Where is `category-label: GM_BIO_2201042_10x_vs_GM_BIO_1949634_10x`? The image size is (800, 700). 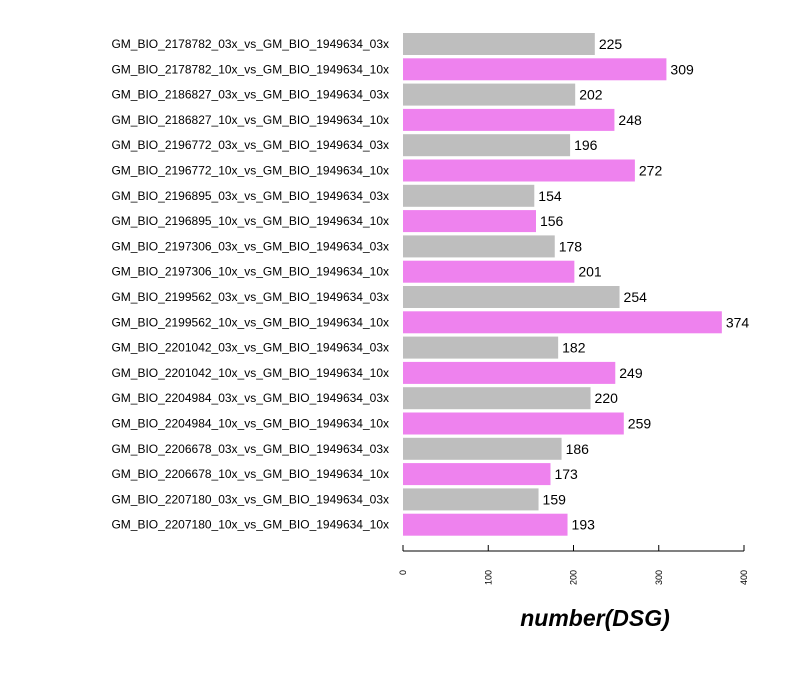
category-label: GM_BIO_2201042_10x_vs_GM_BIO_1949634_10x is located at coordinates (250, 373).